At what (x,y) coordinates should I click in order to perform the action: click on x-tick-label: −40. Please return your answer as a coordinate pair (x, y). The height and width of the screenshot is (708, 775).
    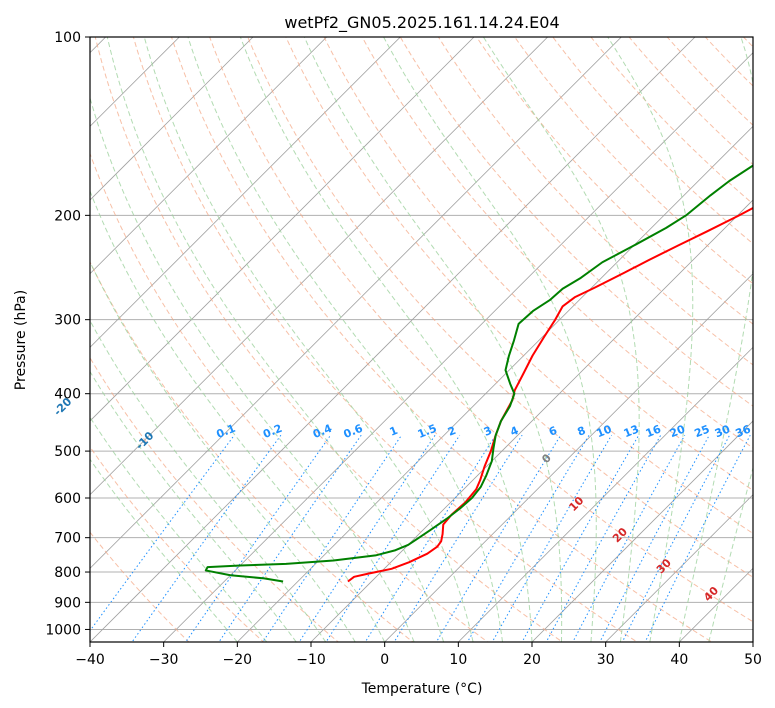
    Looking at the image, I should click on (90, 660).